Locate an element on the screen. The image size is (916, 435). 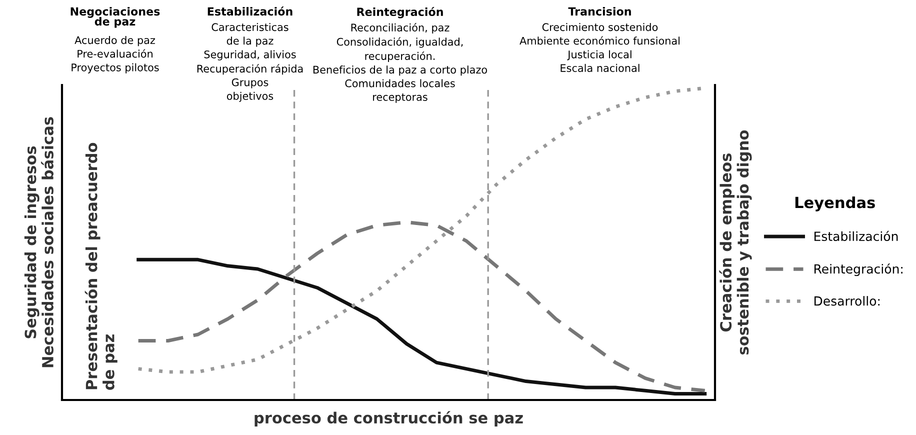
text: Negociaciones de paz Acuerdo de paz Pre-evaluación Proyectos pilotos is located at coordinates (115, 40).